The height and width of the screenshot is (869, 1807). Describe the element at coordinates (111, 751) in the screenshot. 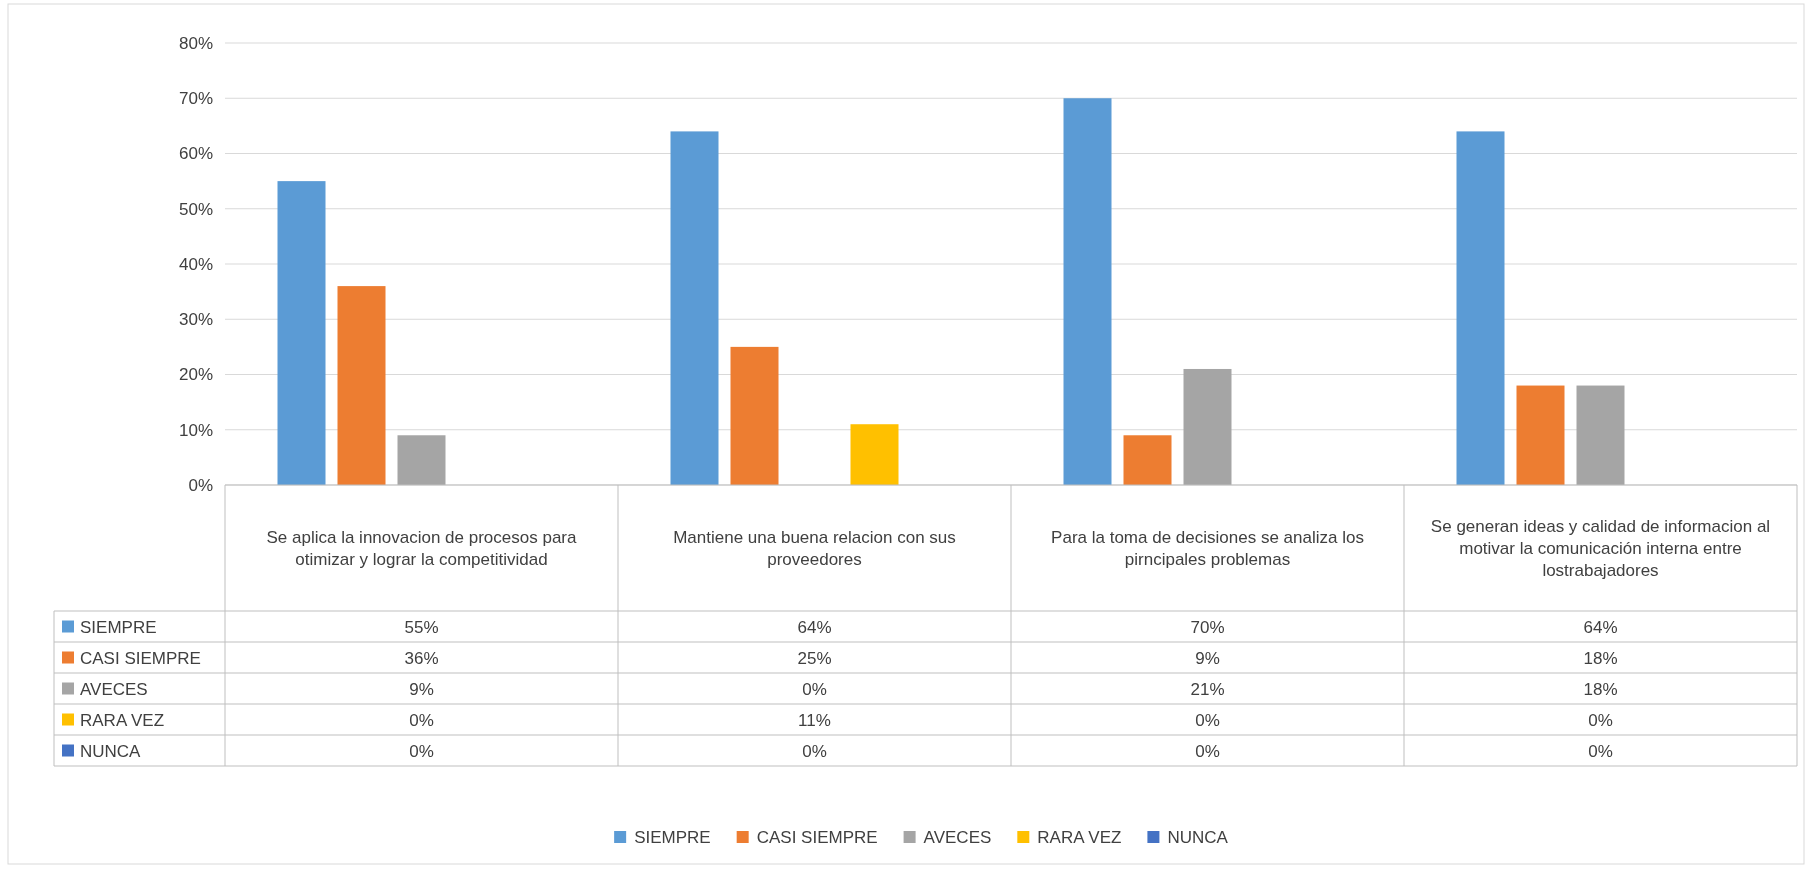

I see `legend-label: NUNCA` at that location.